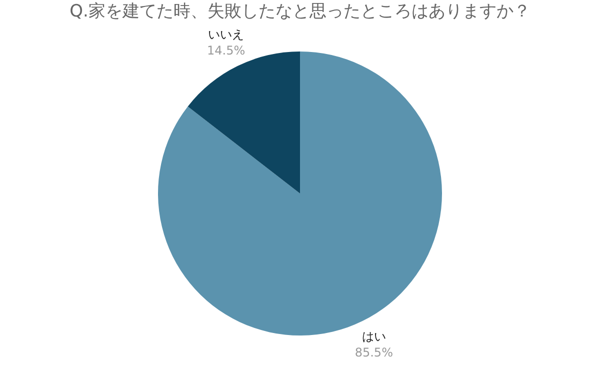  What do you see at coordinates (226, 51) in the screenshot?
I see `data-label: 14.5%` at bounding box center [226, 51].